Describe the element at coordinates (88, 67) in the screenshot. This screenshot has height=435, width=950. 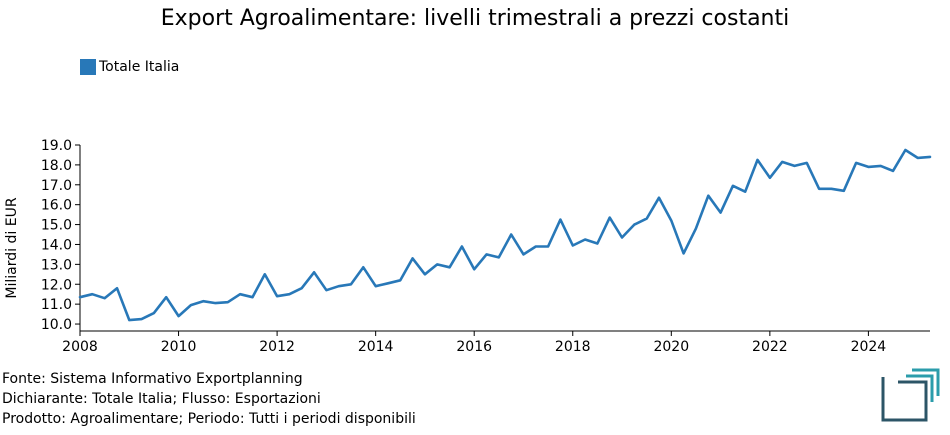
I see `legend-swatch` at that location.